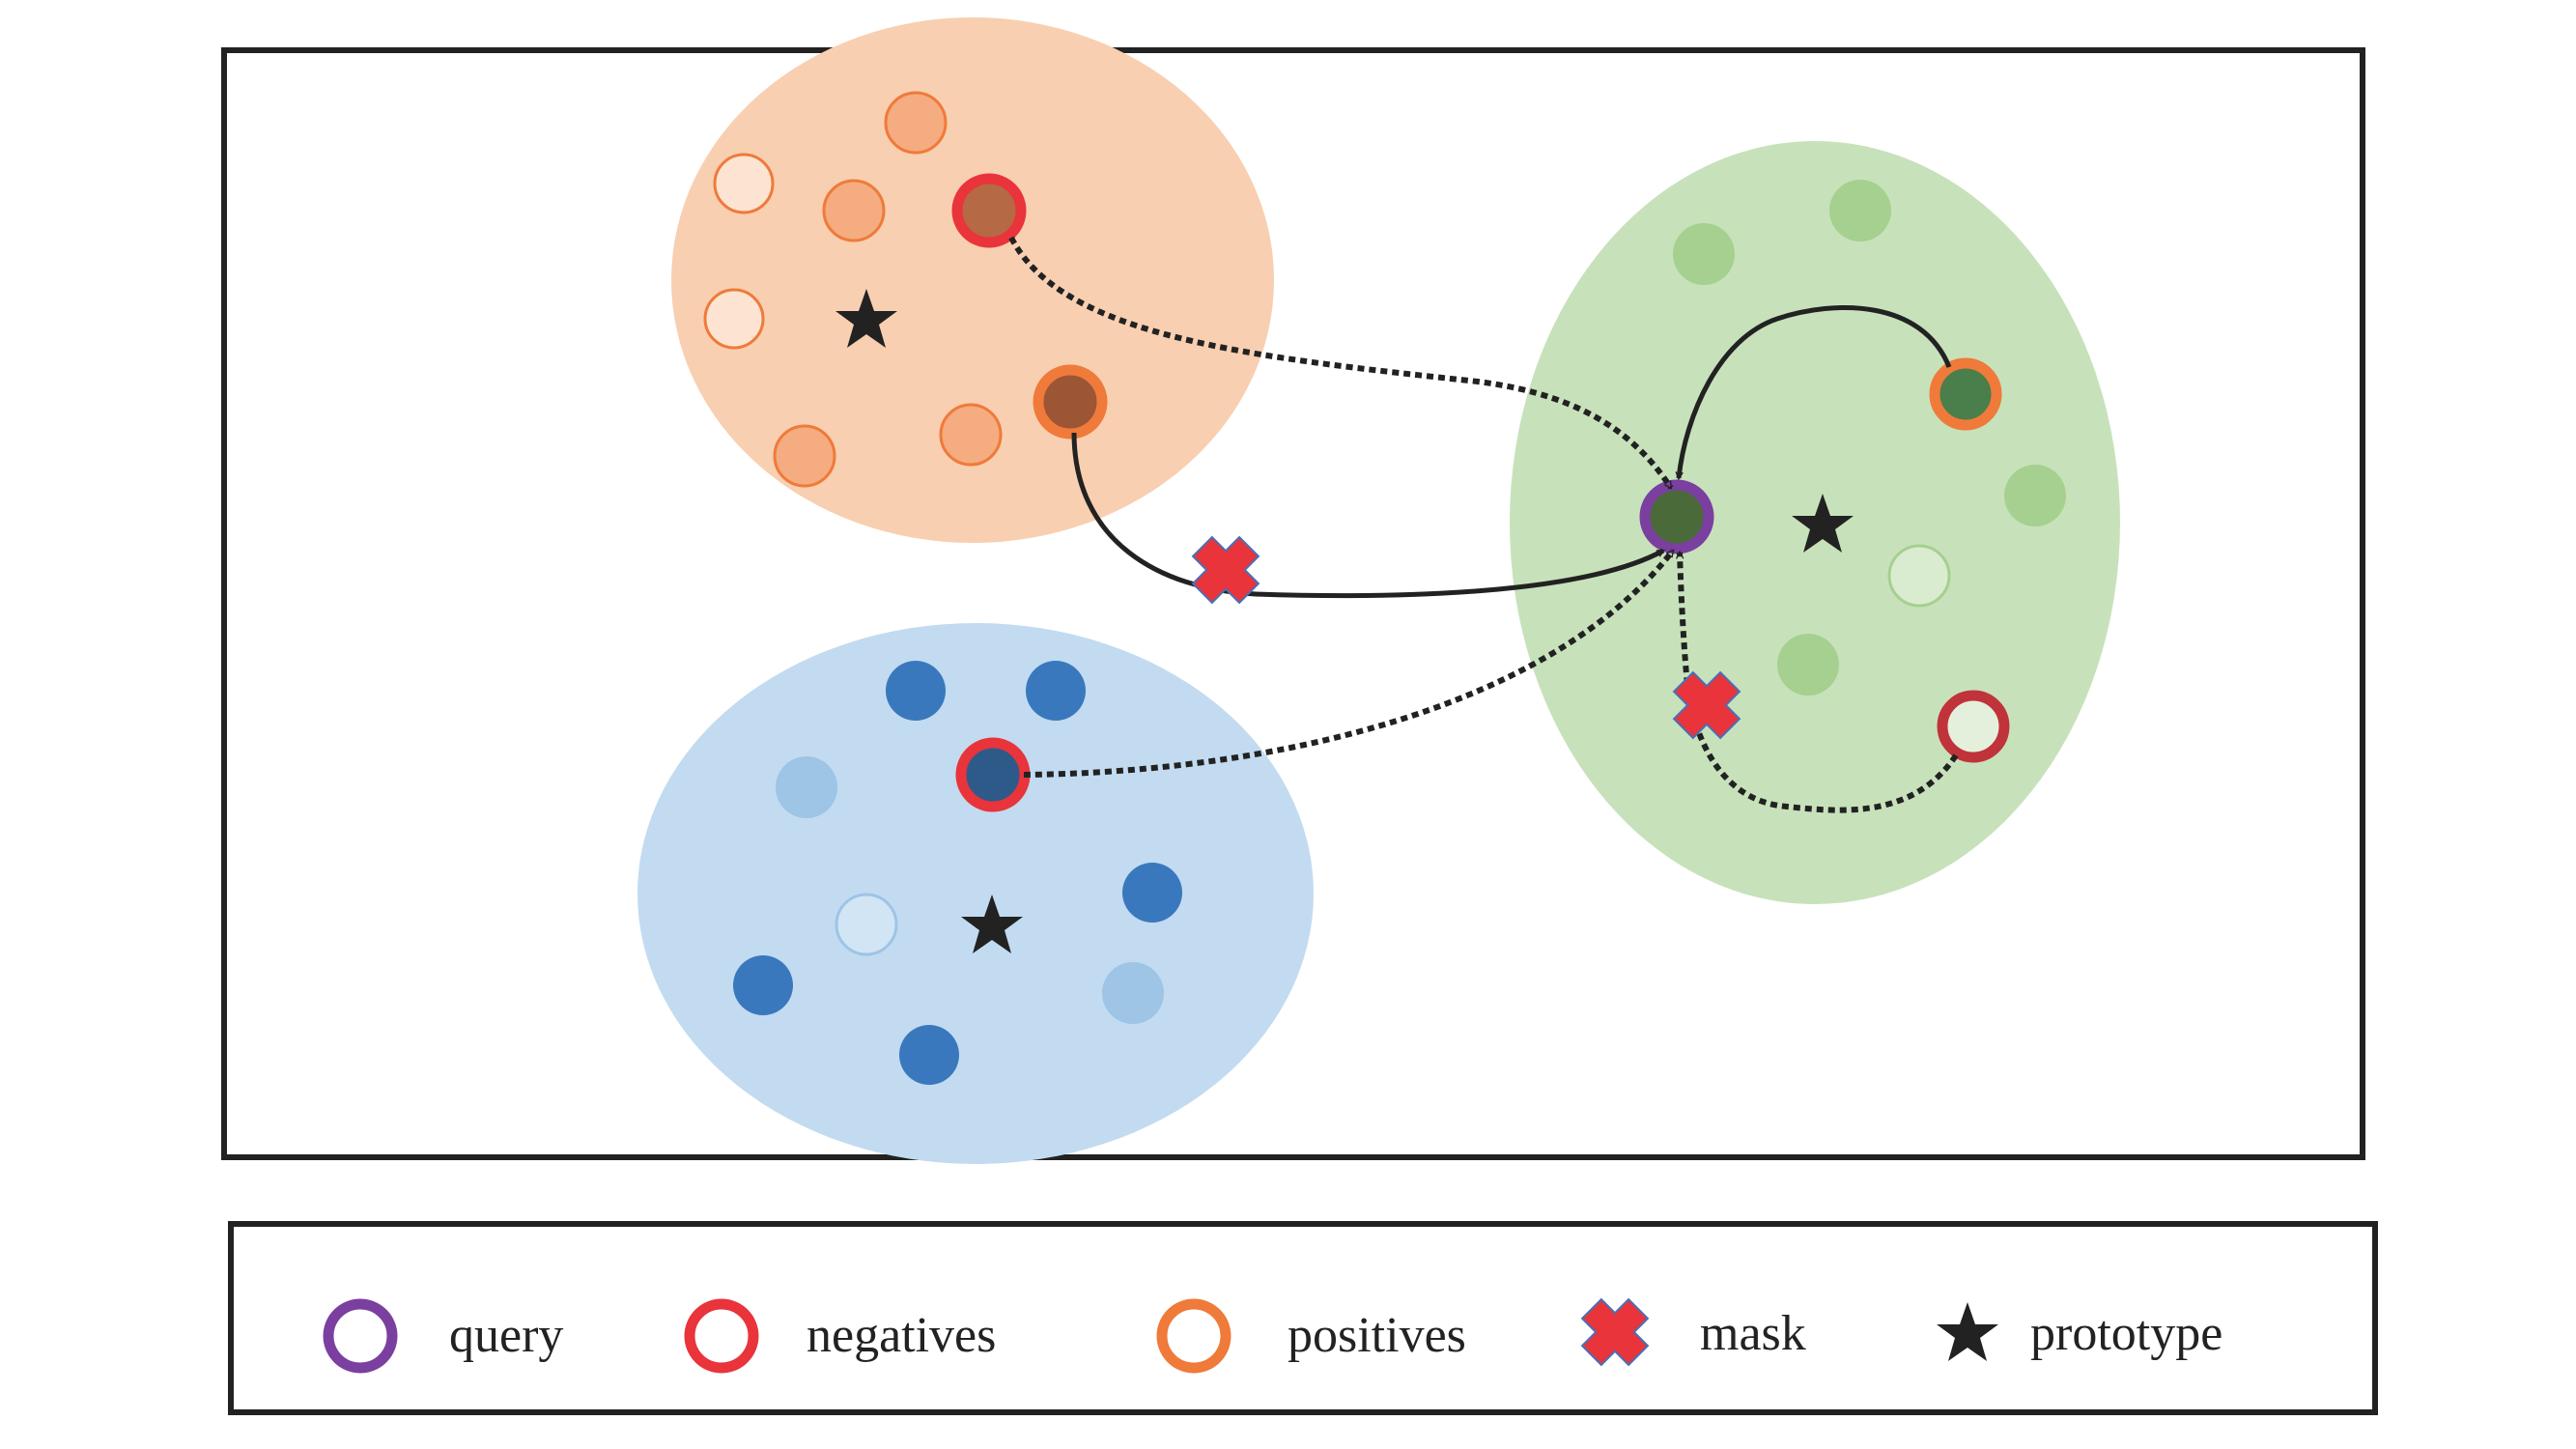 The width and height of the screenshot is (2576, 1449). I want to click on orange-cluster, so click(972, 280).